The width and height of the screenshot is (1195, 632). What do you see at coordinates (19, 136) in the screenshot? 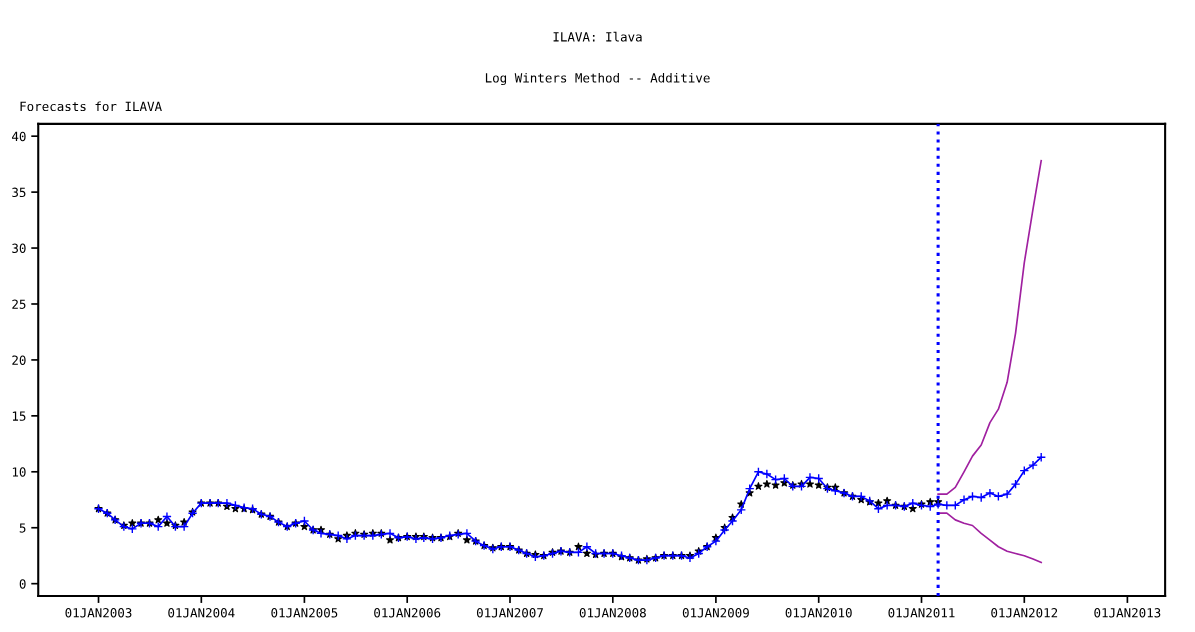
I see `y-tick-label: 40` at bounding box center [19, 136].